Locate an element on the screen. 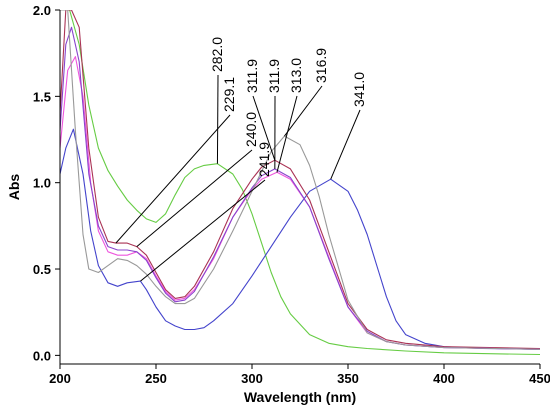  peak-label: 282.0 is located at coordinates (217, 54).